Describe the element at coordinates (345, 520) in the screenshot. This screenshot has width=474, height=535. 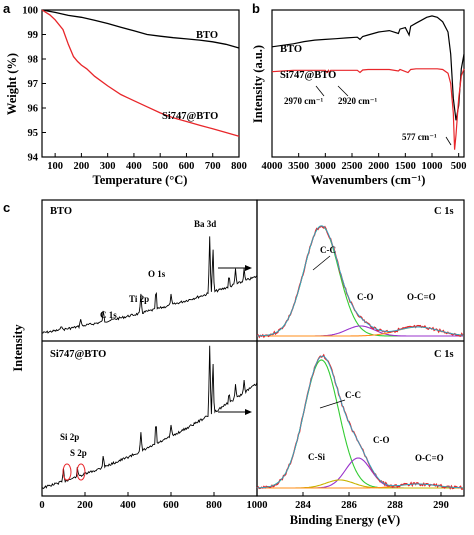
I see `panel-c-xlabel: Binding Energy (eV)` at that location.